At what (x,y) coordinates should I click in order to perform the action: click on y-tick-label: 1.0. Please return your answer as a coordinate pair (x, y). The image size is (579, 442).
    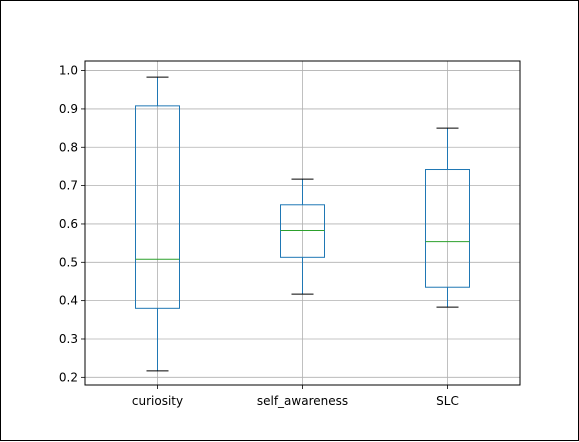
    Looking at the image, I should click on (68, 71).